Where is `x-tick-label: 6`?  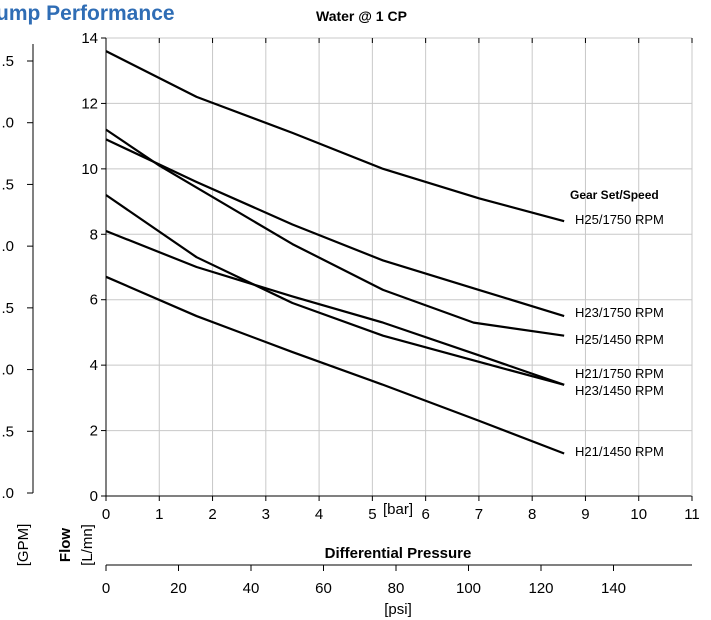
x-tick-label: 6 is located at coordinates (425, 514).